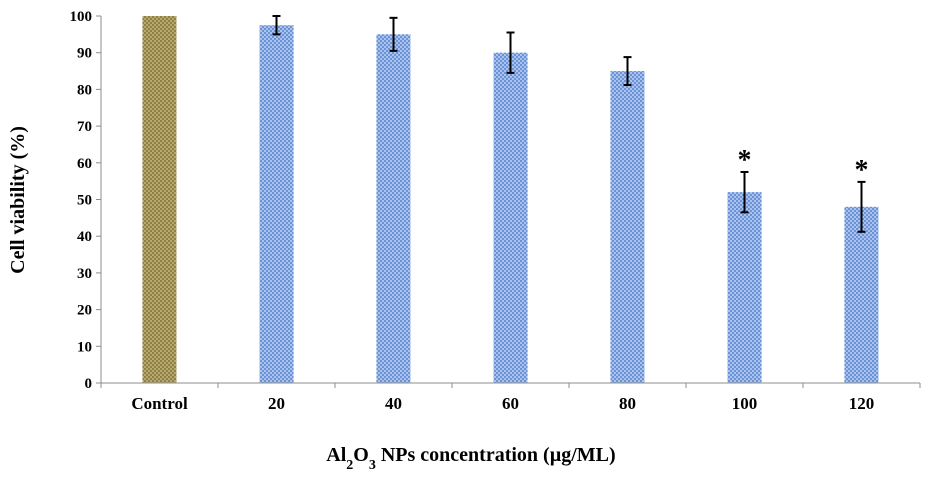  Describe the element at coordinates (84, 164) in the screenshot. I see `y-tick-label: 60` at that location.